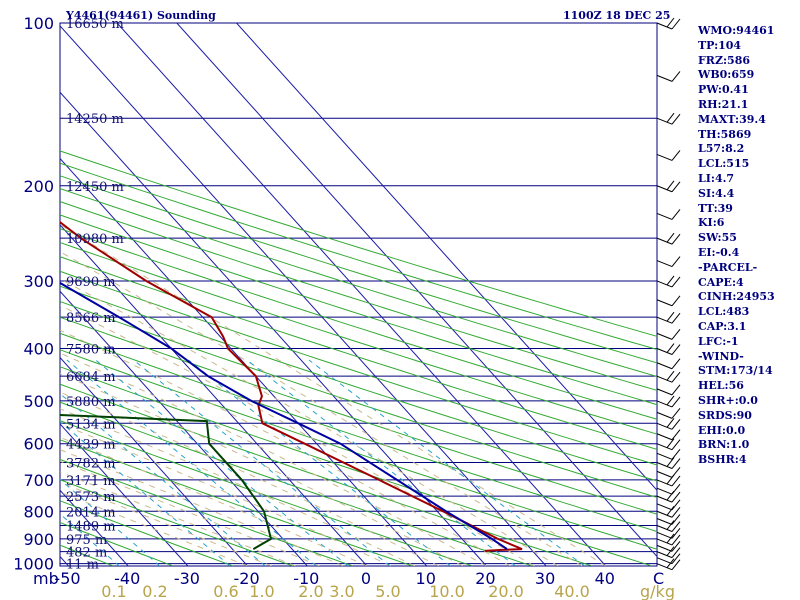 The height and width of the screenshot is (600, 800). What do you see at coordinates (545, 578) in the screenshot?
I see `temperature-tick-label: 30` at bounding box center [545, 578].